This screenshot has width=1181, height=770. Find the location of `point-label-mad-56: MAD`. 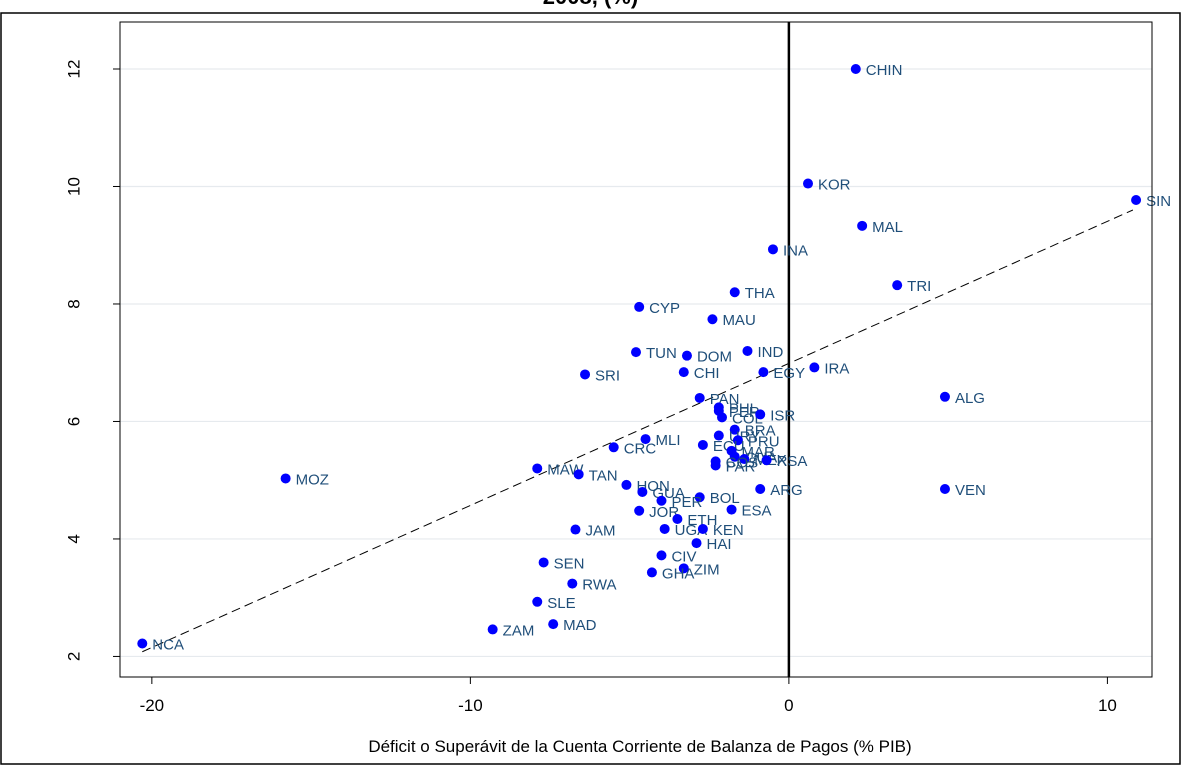

point-label-mad-56: MAD is located at coordinates (580, 625).